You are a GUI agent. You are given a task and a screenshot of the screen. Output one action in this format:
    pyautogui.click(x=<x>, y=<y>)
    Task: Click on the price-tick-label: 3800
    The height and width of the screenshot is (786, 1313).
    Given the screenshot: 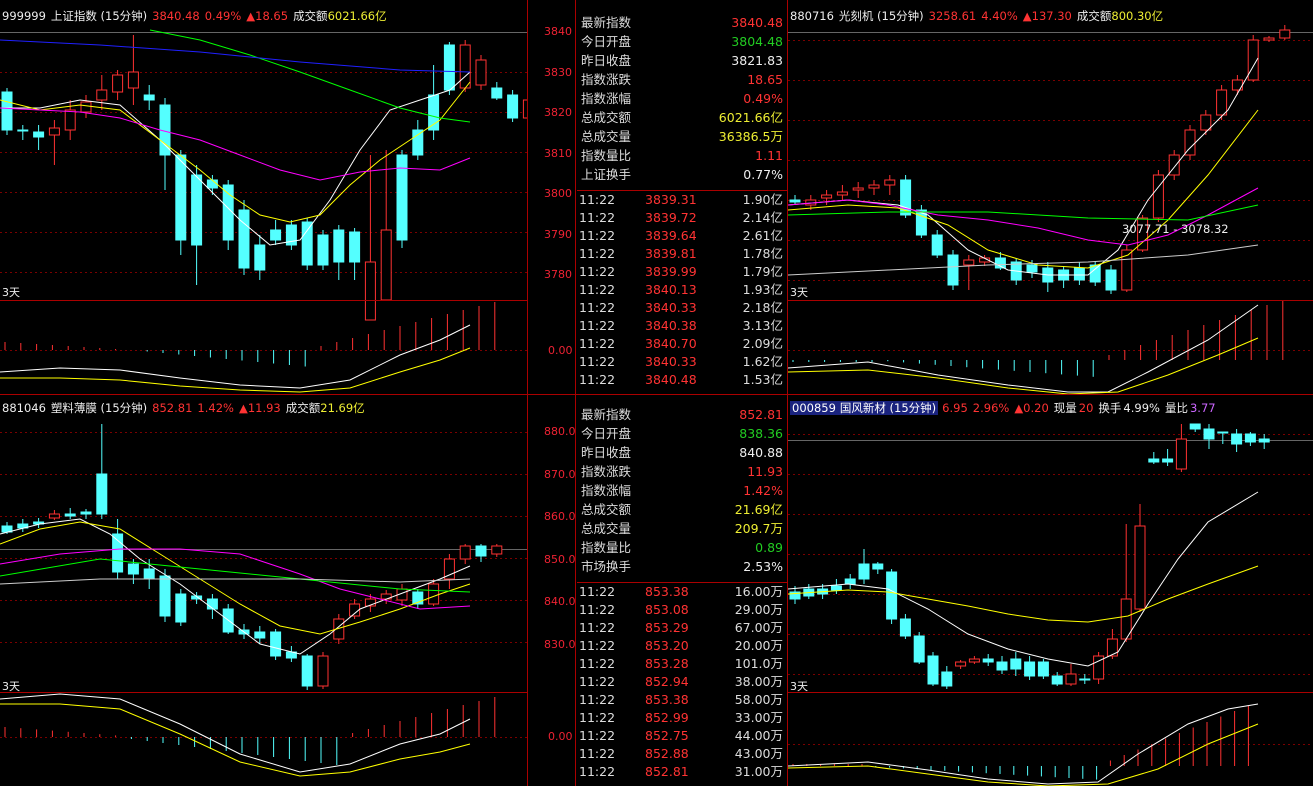 What is the action you would take?
    pyautogui.click(x=558, y=193)
    